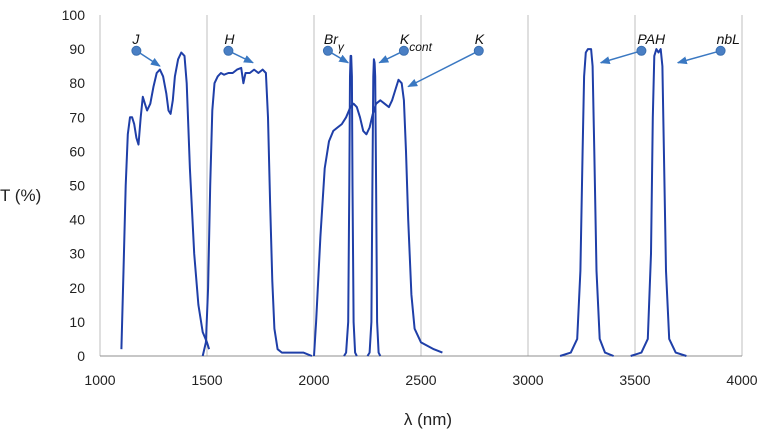  Describe the element at coordinates (527, 380) in the screenshot. I see `x-tick-label: 3000` at that location.